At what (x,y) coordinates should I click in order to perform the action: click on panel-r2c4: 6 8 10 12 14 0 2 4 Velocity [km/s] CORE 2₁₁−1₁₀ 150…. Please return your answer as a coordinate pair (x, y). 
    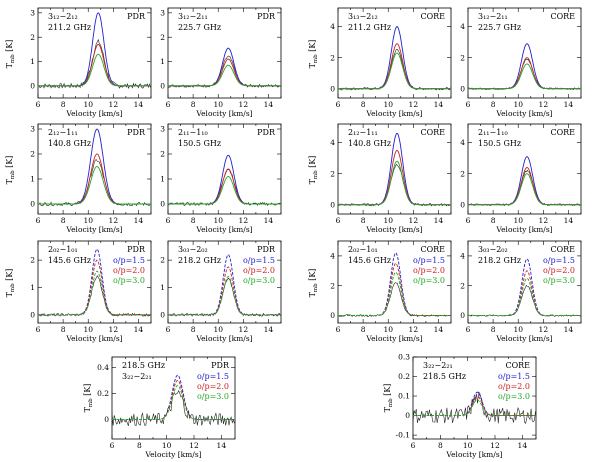
    Looking at the image, I should click on (521, 178).